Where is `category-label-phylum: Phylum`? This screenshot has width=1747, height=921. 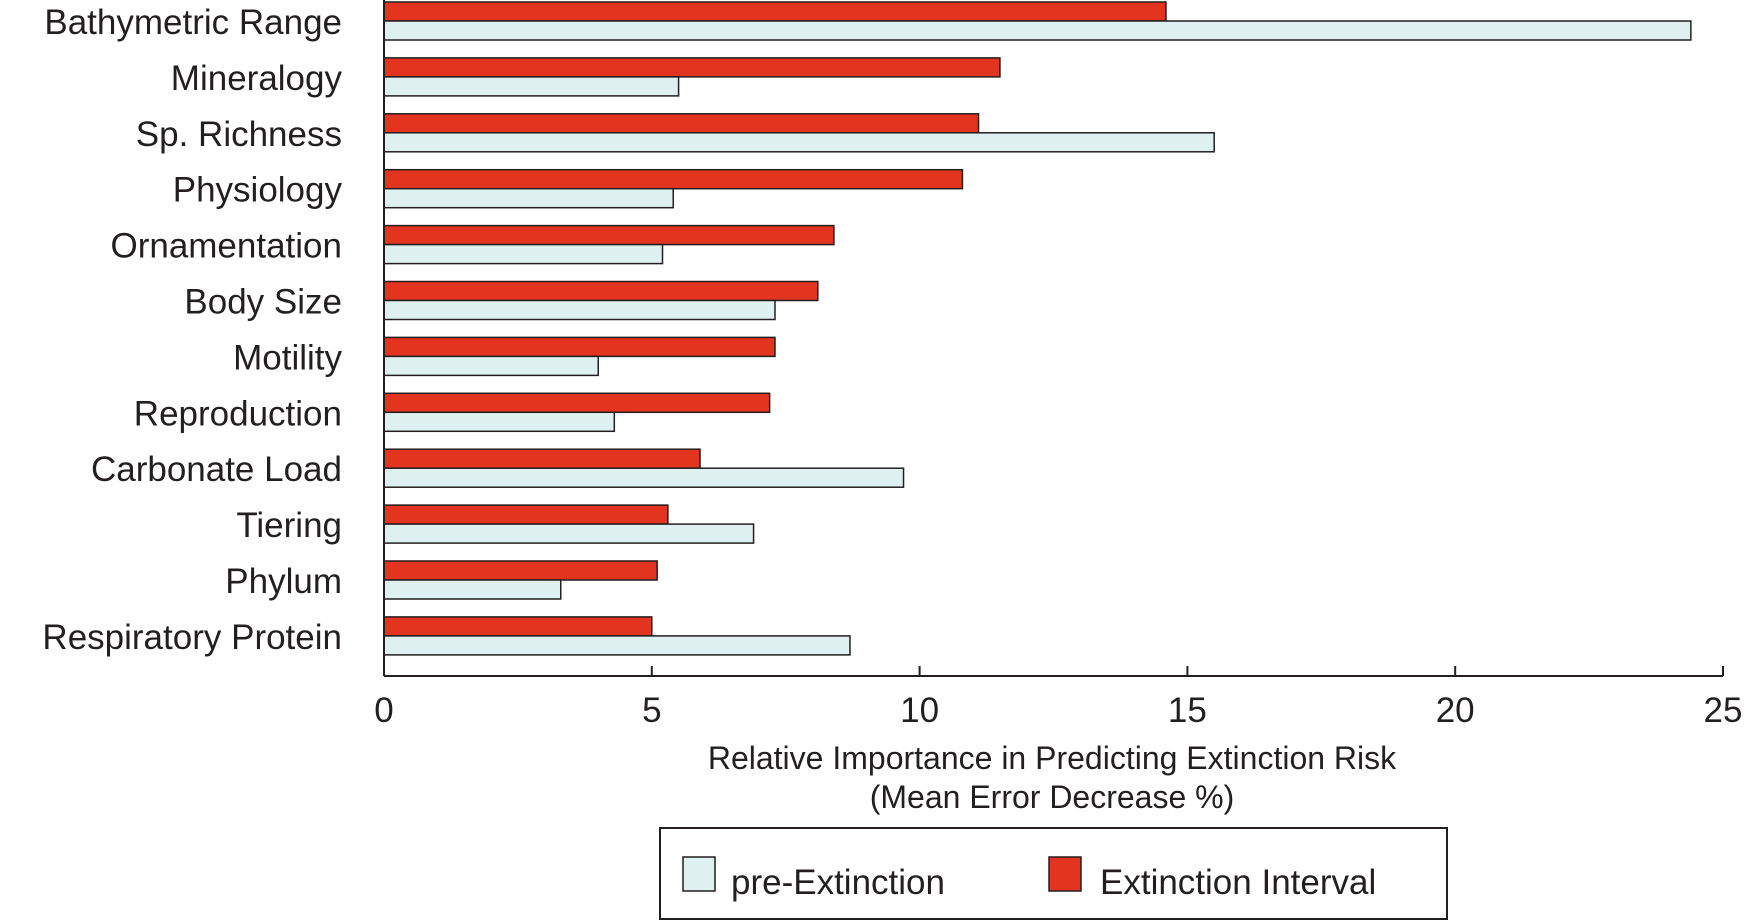 category-label-phylum: Phylum is located at coordinates (283, 581).